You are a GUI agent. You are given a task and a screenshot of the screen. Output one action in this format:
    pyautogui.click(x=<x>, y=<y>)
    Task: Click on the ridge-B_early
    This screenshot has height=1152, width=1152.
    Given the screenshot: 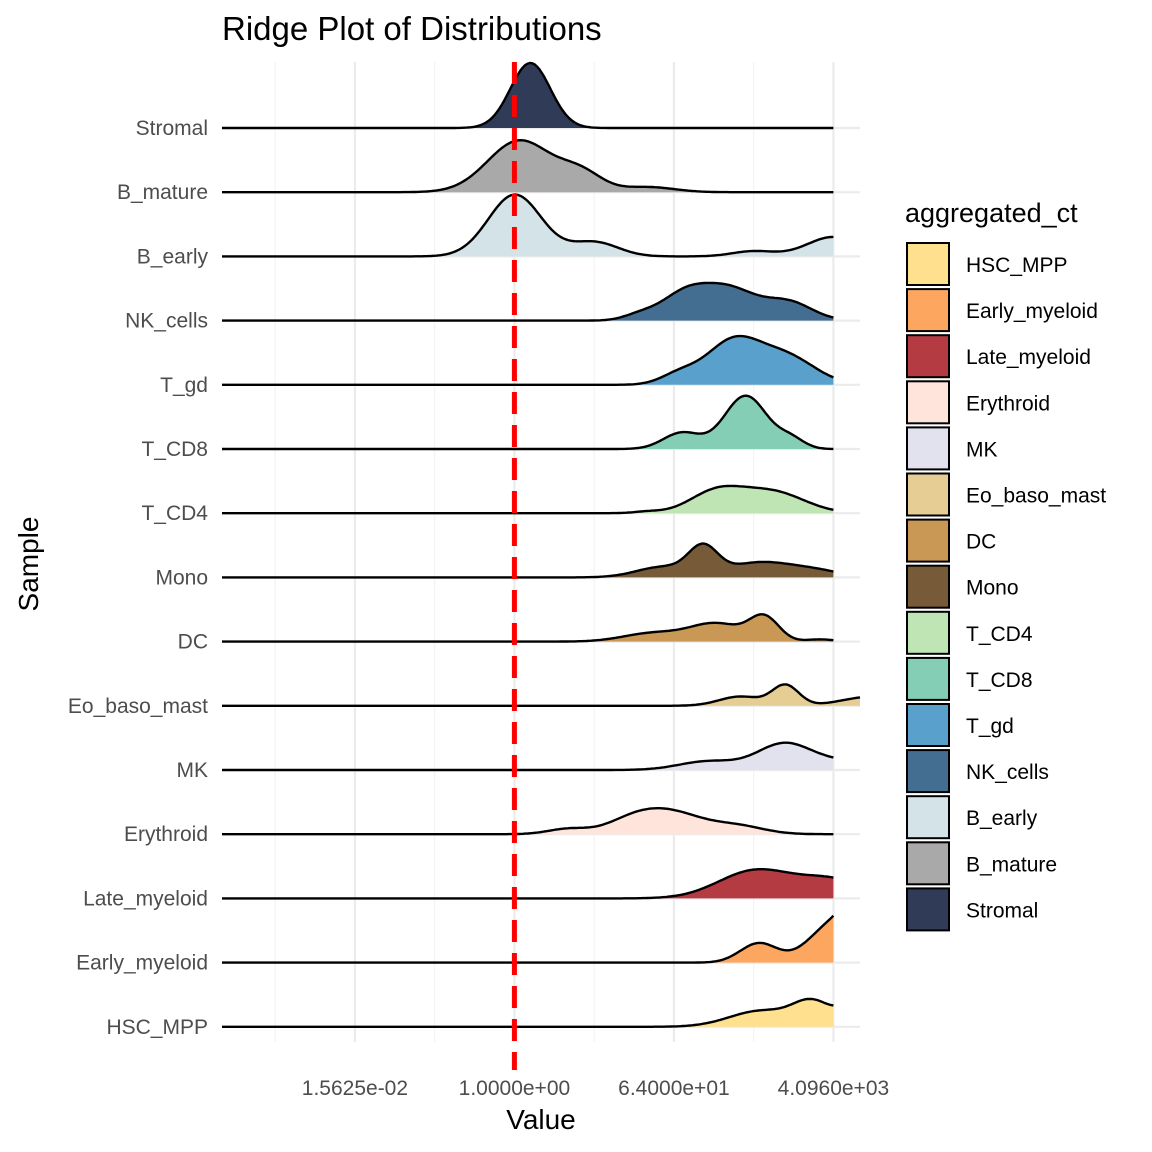 What is the action you would take?
    pyautogui.click(x=528, y=225)
    